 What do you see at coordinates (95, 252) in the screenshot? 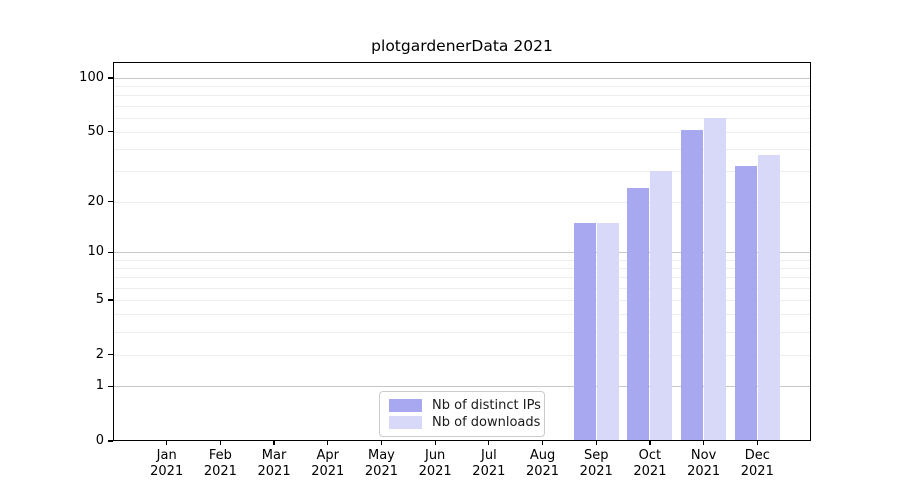
I see `y-tick-label-10: 10` at bounding box center [95, 252].